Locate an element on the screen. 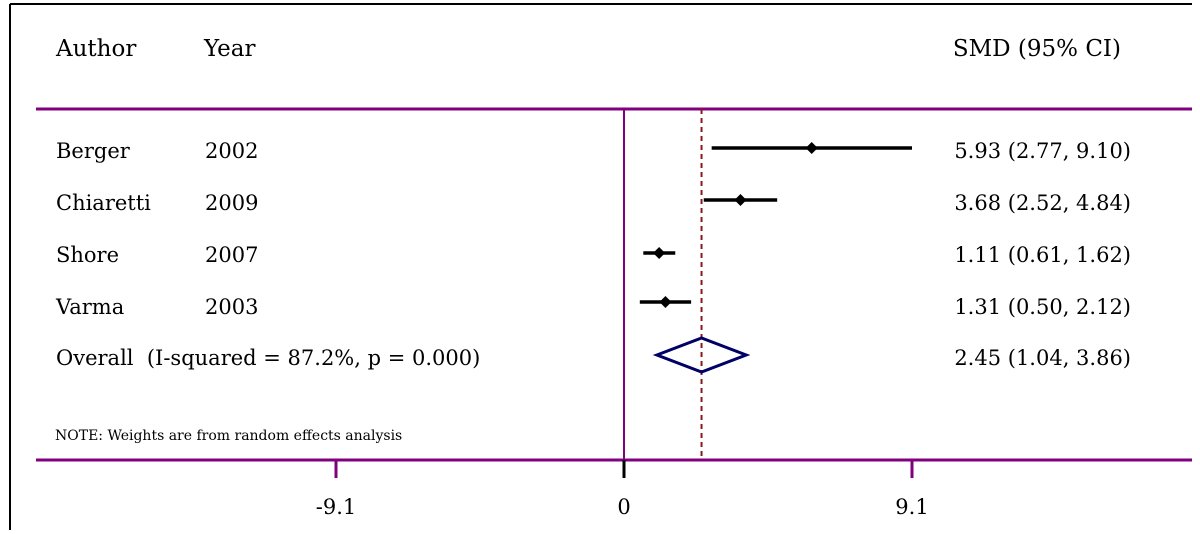 The height and width of the screenshot is (534, 1200). effect-header: SMD (95% CI) is located at coordinates (1037, 49).